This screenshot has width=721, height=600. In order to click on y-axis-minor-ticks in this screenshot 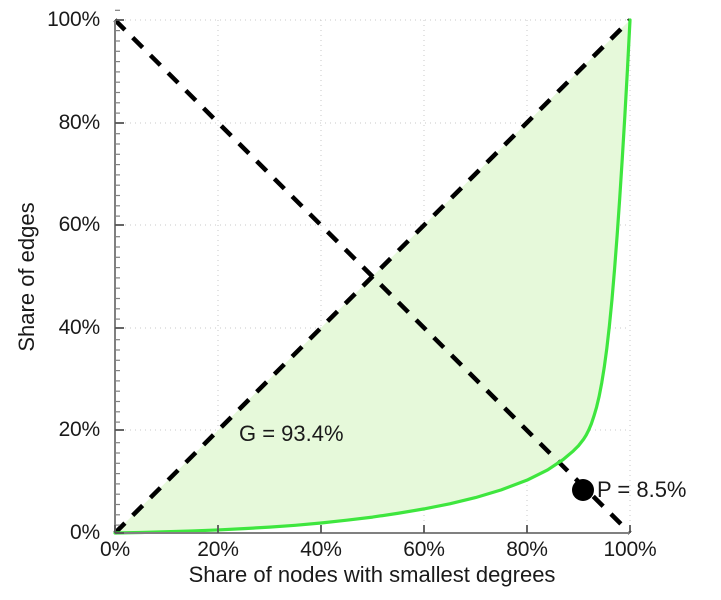, I will do `click(117, 267)`.